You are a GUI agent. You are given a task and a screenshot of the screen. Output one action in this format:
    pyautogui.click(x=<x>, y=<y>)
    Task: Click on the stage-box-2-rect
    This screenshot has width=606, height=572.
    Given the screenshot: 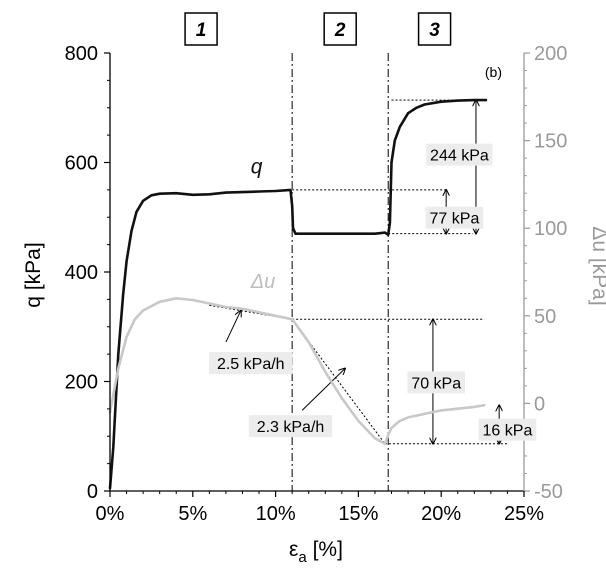 What is the action you would take?
    pyautogui.click(x=340, y=29)
    